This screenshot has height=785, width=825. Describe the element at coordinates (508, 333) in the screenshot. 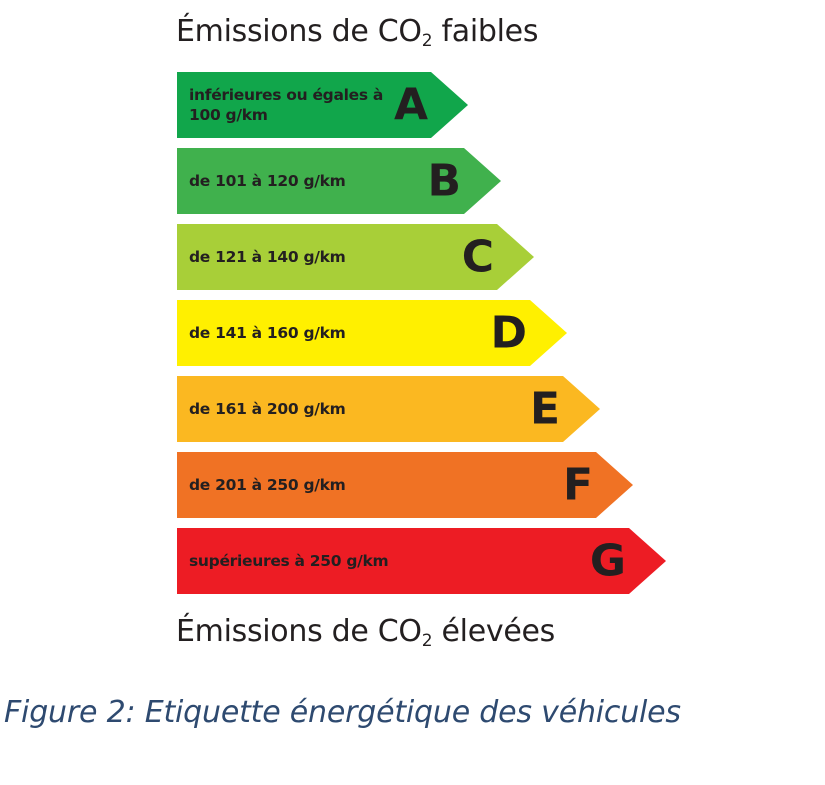

I see `class-letter-d: D` at that location.